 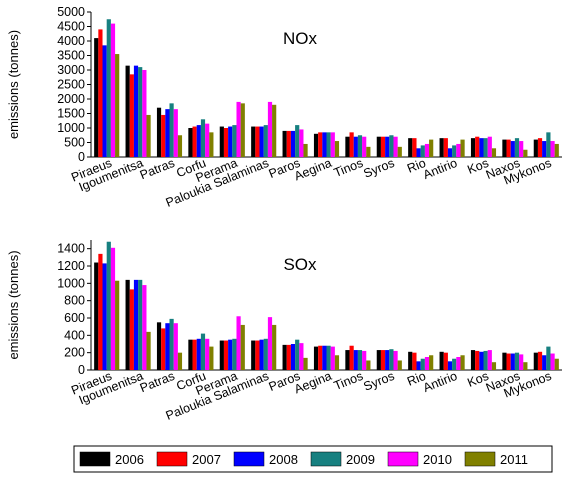 What do you see at coordinates (198, 141) in the screenshot?
I see `bar-2008-corfu` at bounding box center [198, 141].